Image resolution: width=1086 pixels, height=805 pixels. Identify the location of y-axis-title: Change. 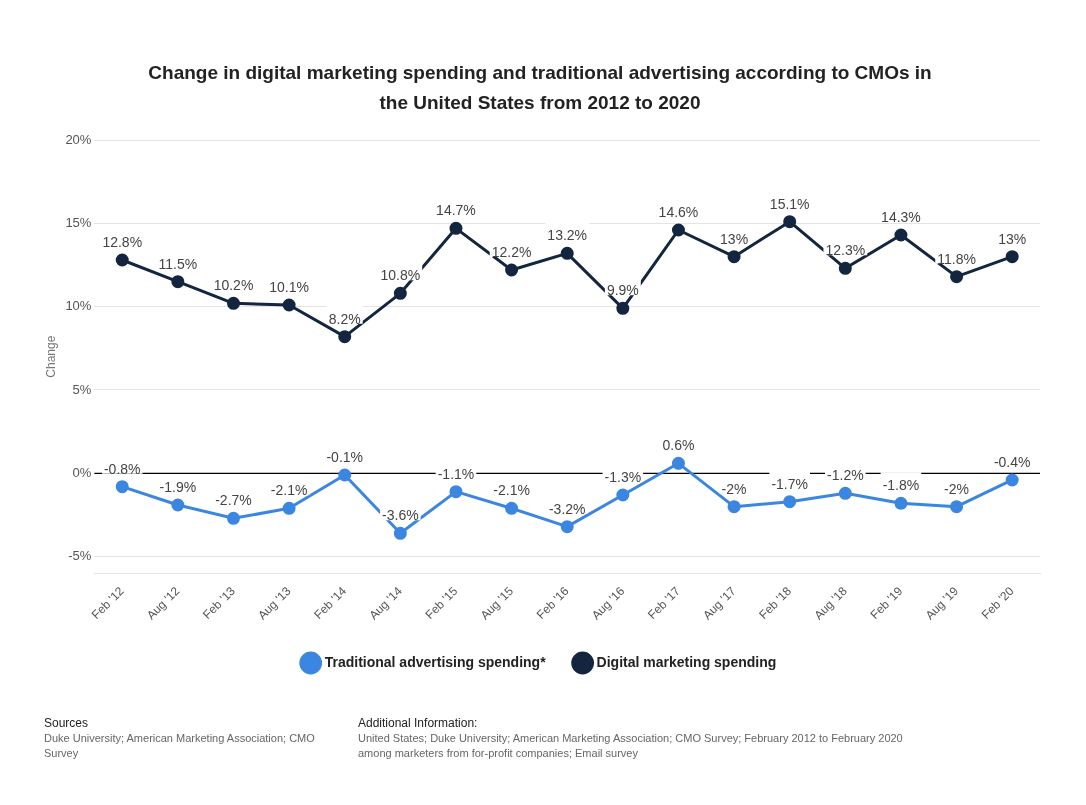
(50, 356).